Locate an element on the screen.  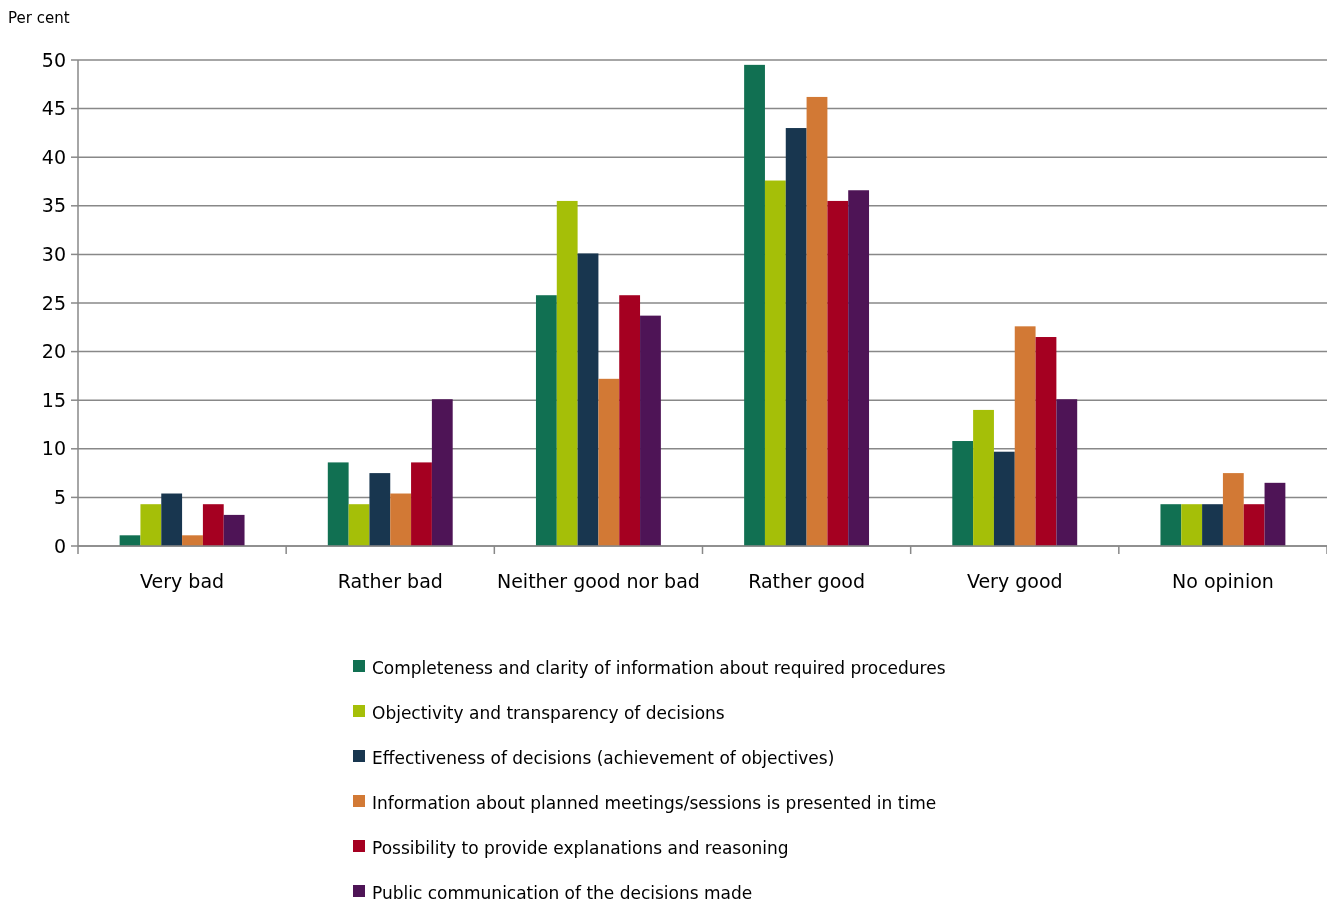
y-tick-label: 40 is located at coordinates (53, 156).